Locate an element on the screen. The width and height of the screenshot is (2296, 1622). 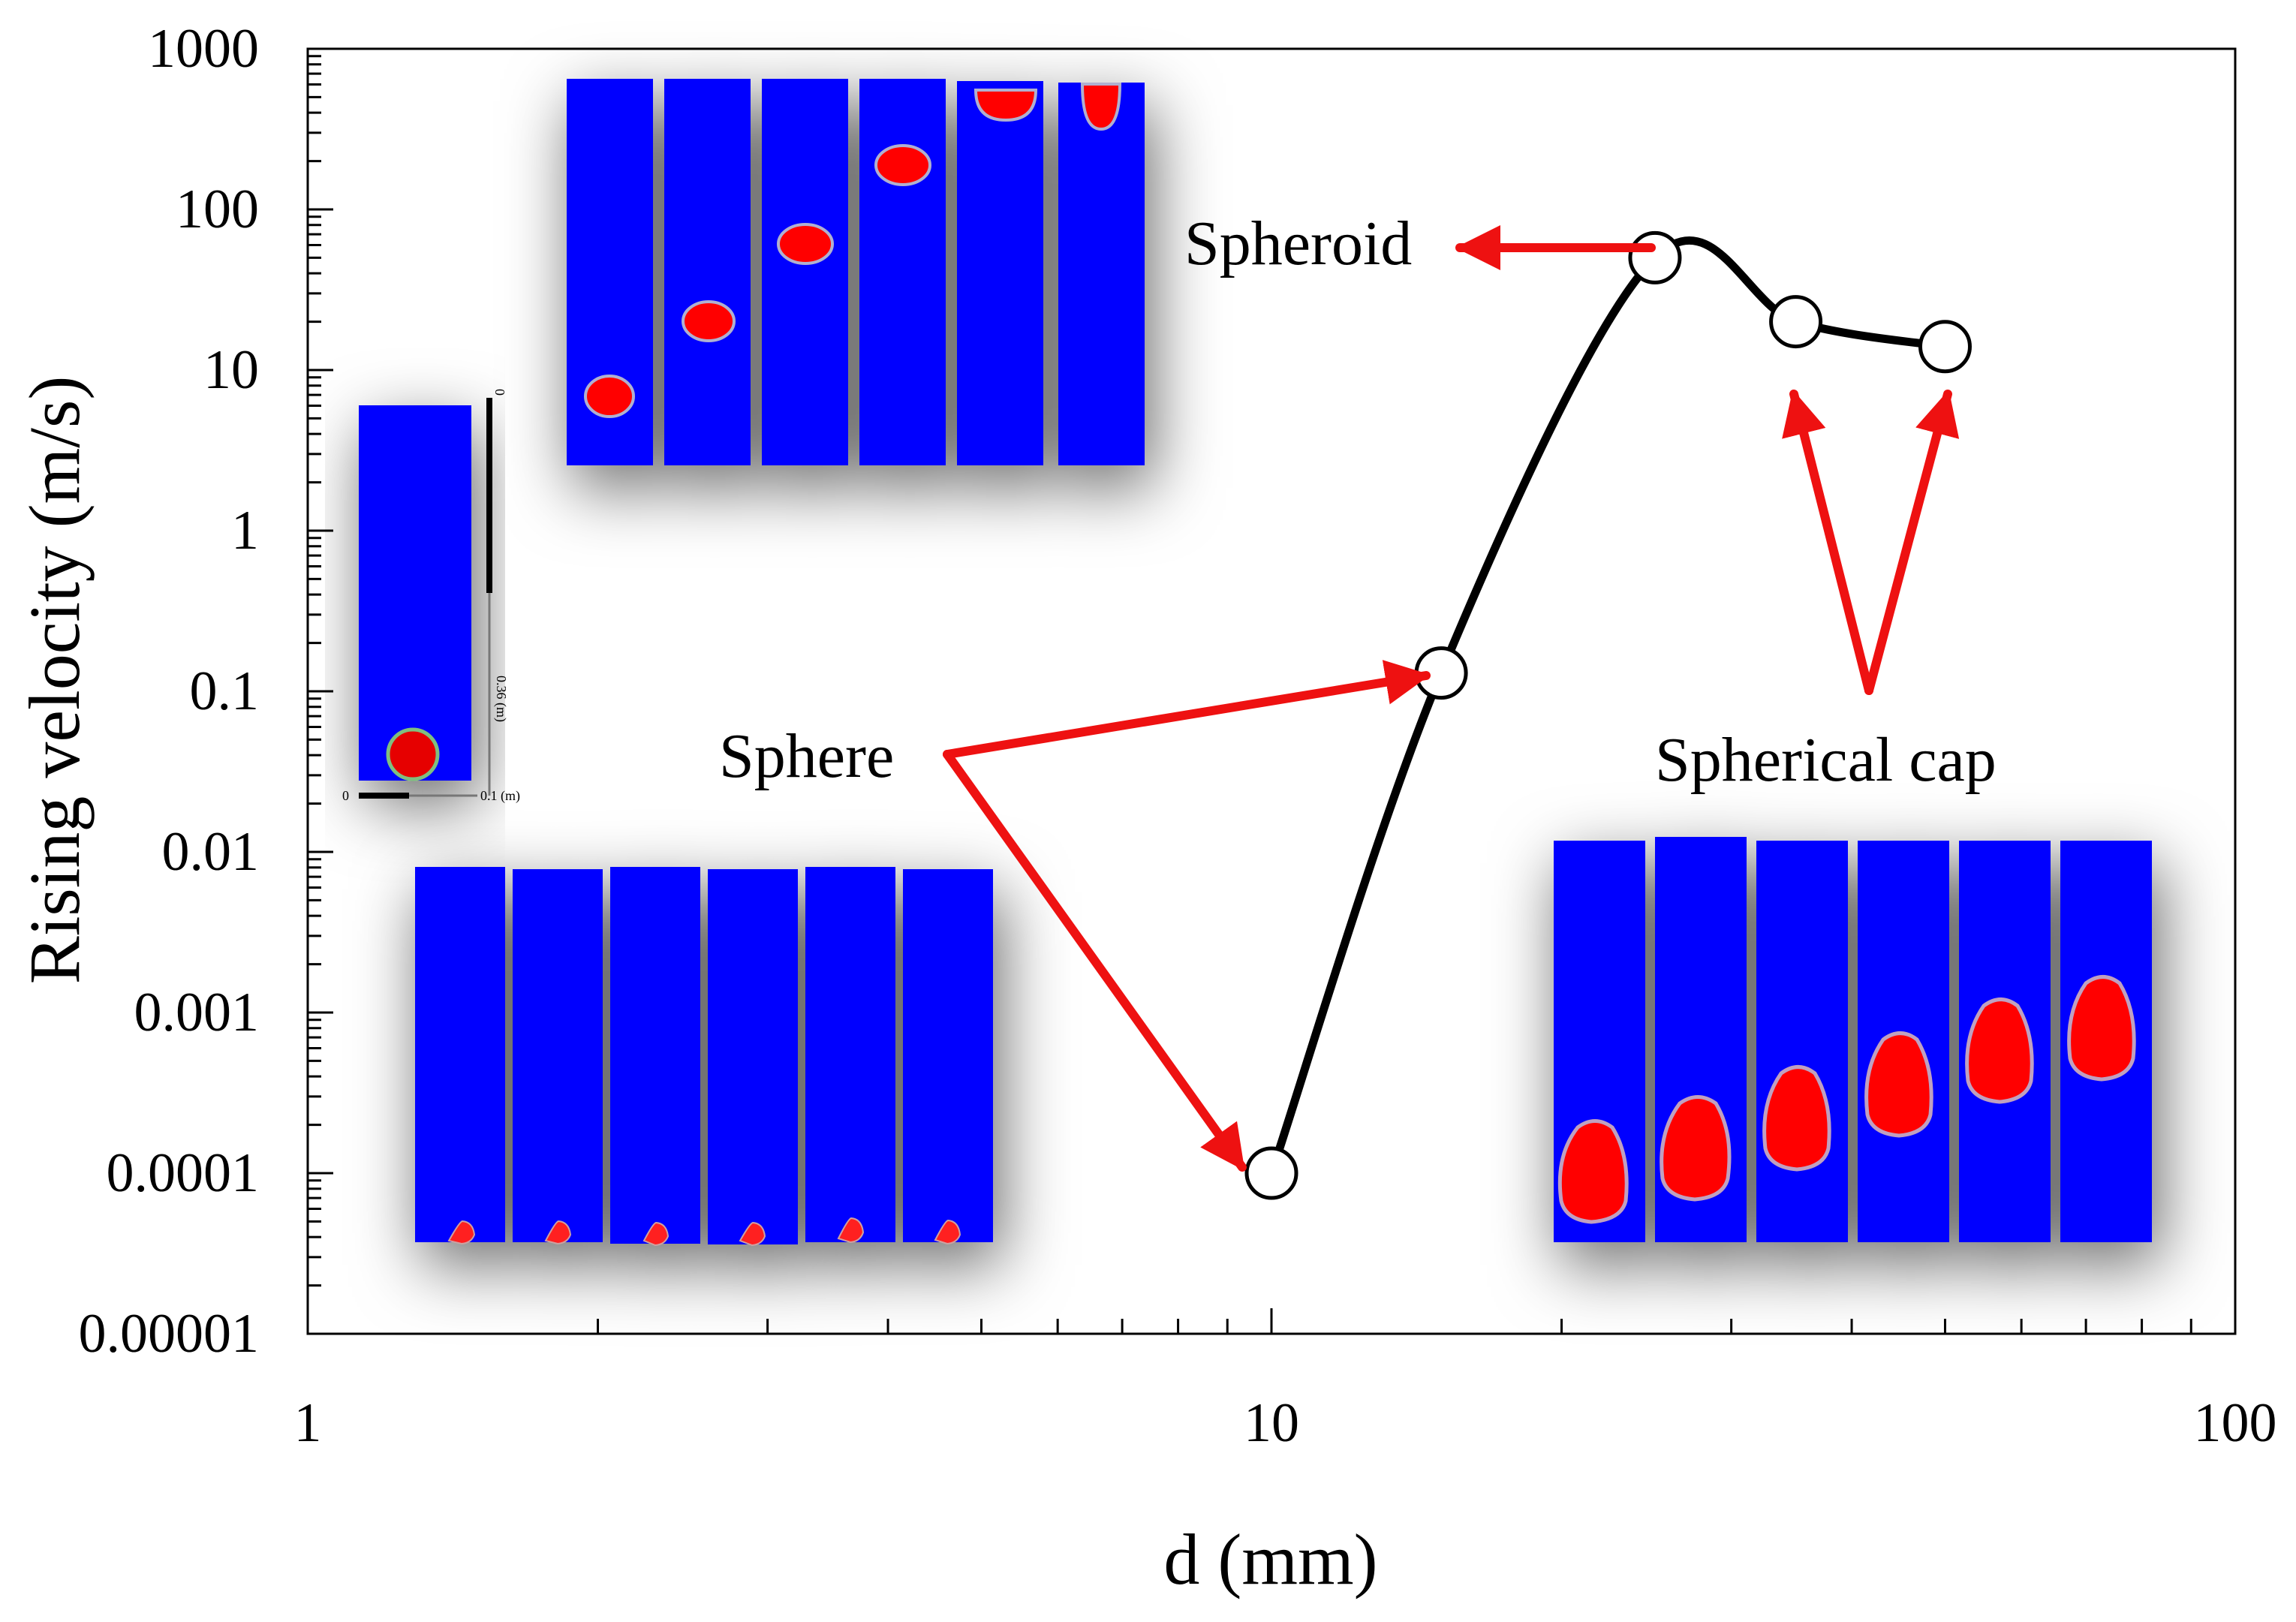
x-axis-tick-labels: 1 10 100 is located at coordinates (1285, 1423).